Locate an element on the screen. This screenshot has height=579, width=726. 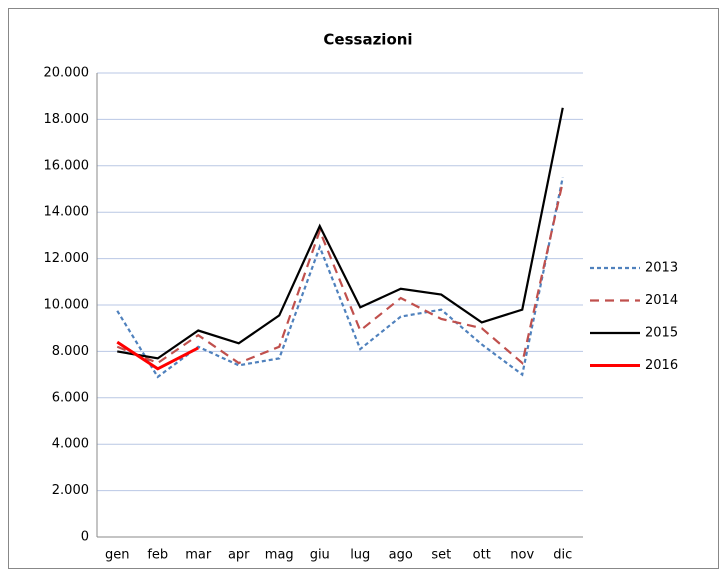
x-tick-label: mag is located at coordinates (279, 555).